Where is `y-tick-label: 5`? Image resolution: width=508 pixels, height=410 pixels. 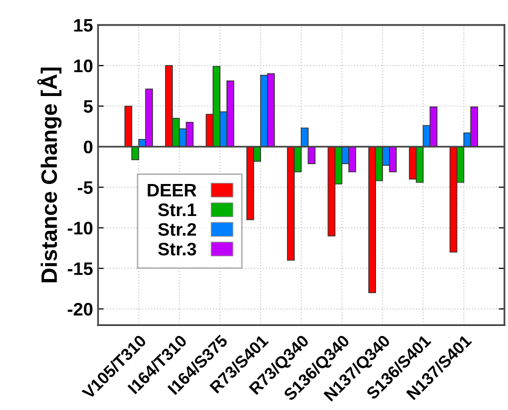 y-tick-label: 5 is located at coordinates (88, 106).